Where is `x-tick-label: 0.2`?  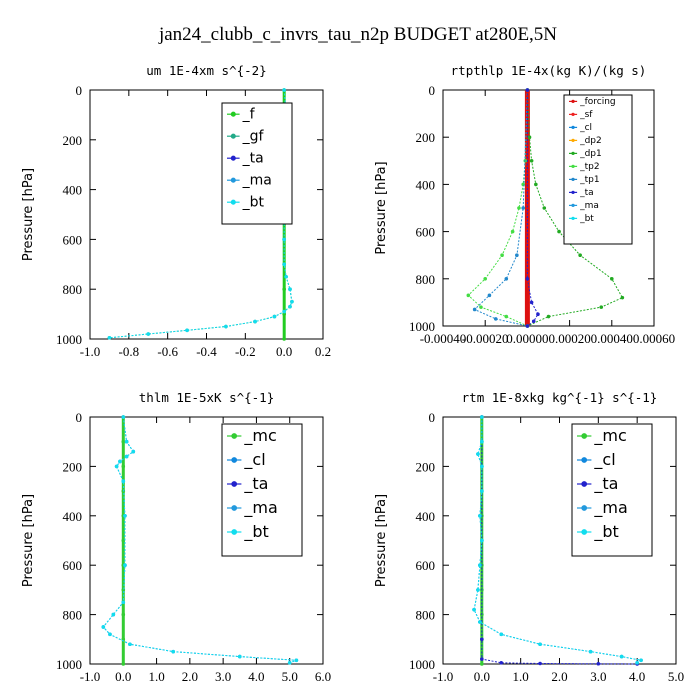 x-tick-label: 0.2 is located at coordinates (323, 351).